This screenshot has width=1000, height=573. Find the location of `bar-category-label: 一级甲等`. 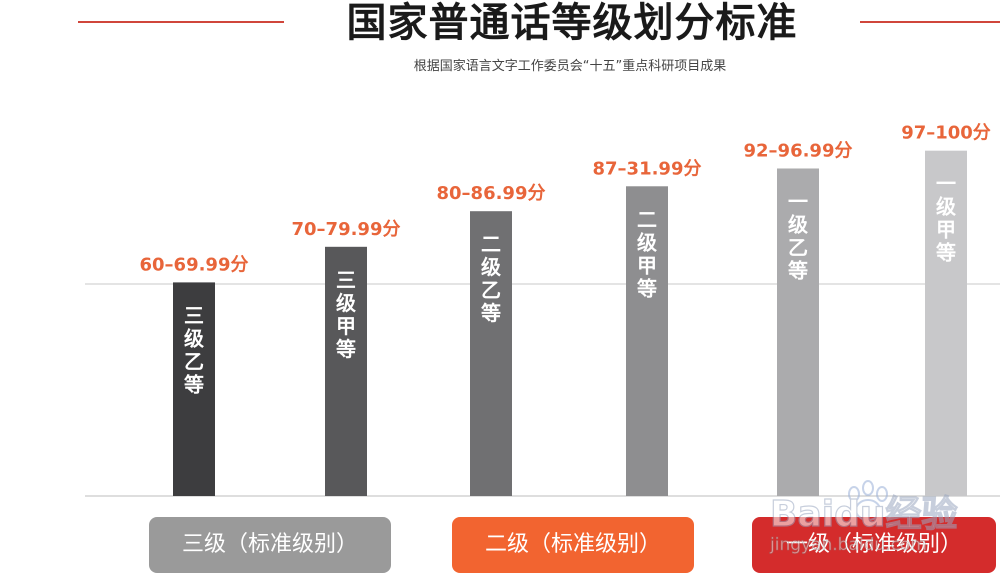

bar-category-label: 一级甲等 is located at coordinates (946, 218).